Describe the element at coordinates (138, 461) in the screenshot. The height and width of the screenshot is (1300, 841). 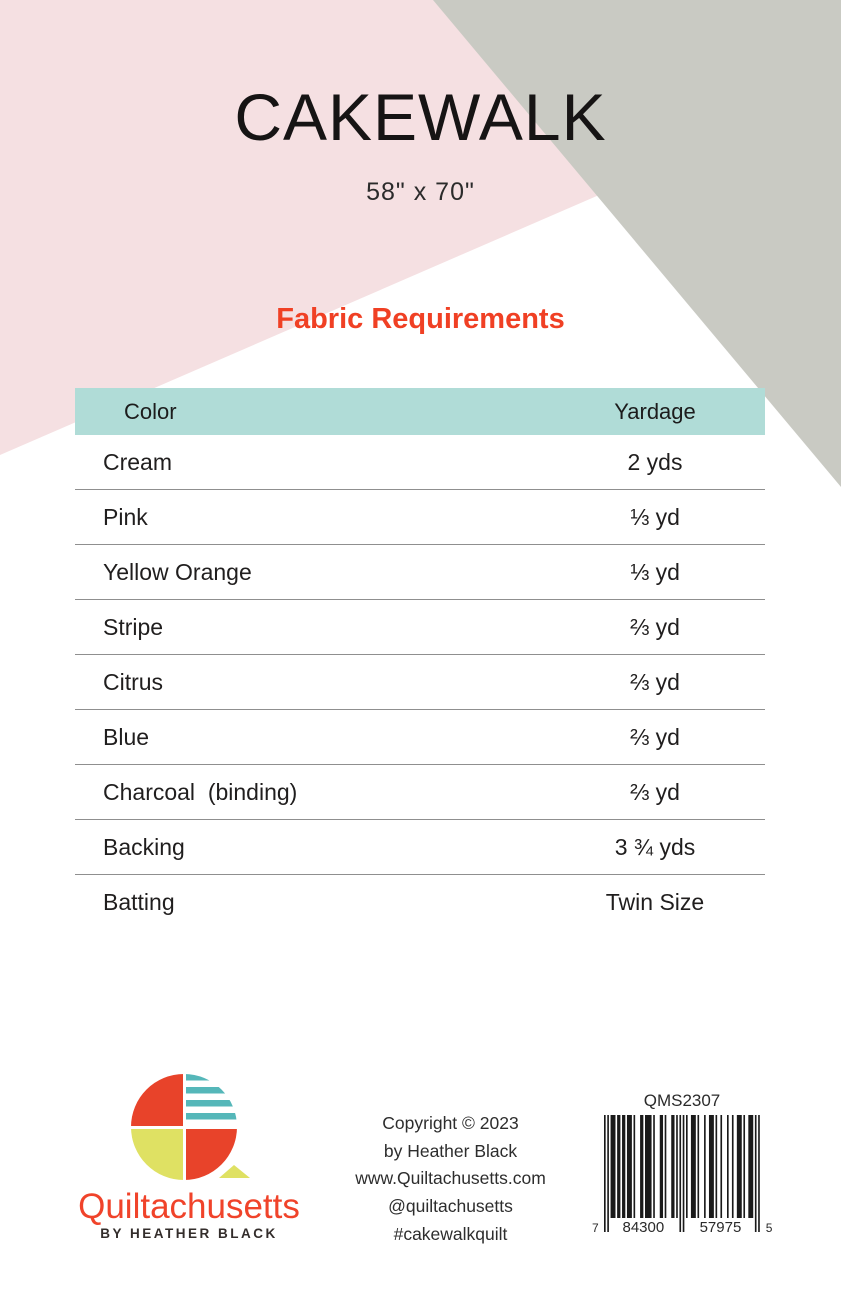
I see `fabric-color-cell: Cream` at that location.